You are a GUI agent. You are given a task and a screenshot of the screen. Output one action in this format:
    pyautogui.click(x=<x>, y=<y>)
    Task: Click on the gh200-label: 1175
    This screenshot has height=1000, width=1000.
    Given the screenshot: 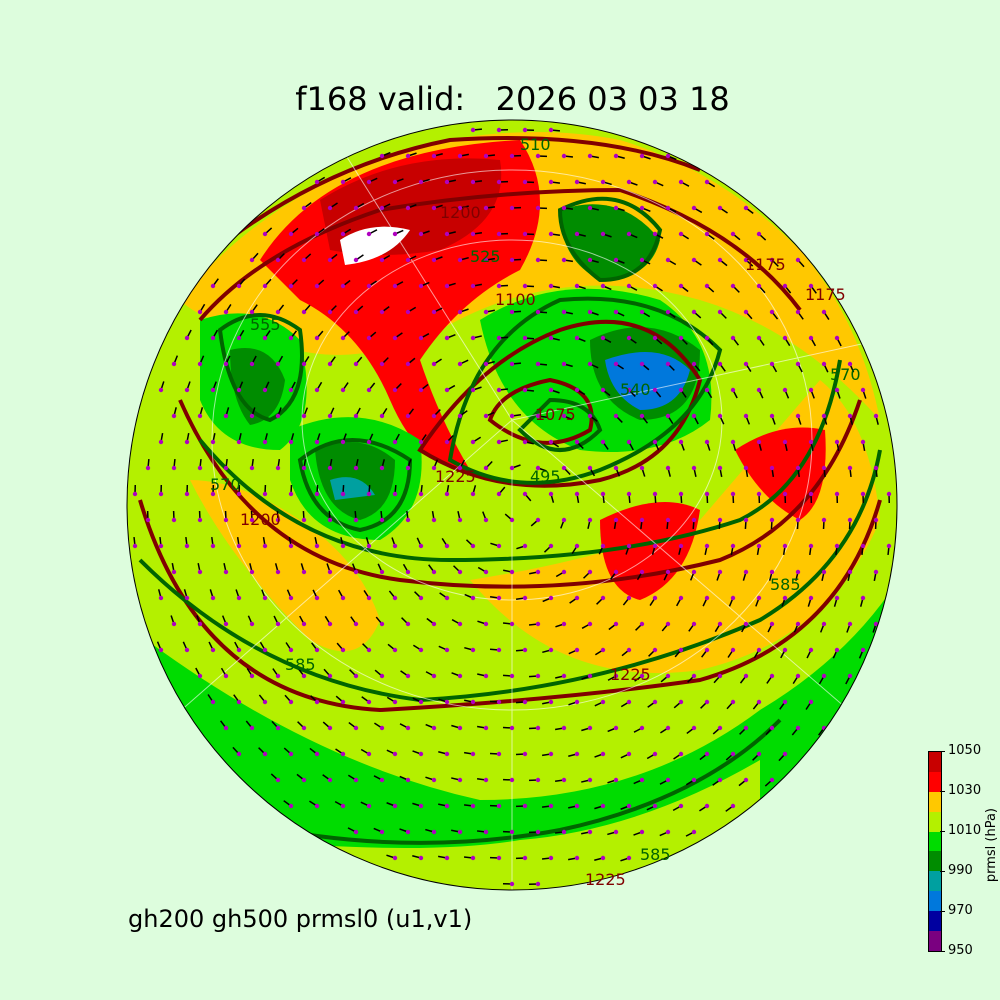 What is the action you would take?
    pyautogui.click(x=825, y=294)
    